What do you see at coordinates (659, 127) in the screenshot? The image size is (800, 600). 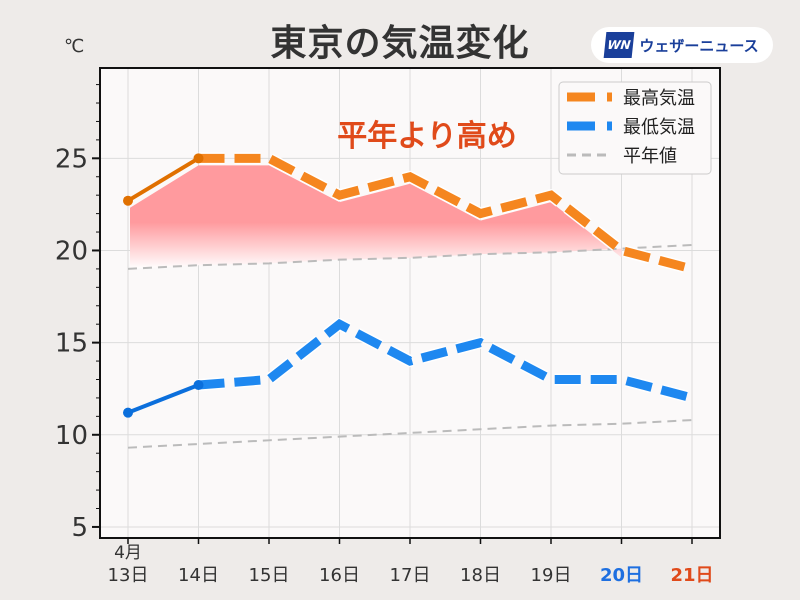 I see `legend-label: 最低気温` at bounding box center [659, 127].